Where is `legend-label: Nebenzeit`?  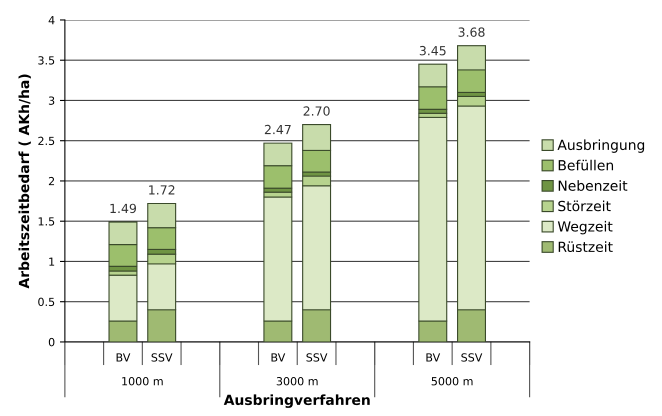 legend-label: Nebenzeit is located at coordinates (593, 185).